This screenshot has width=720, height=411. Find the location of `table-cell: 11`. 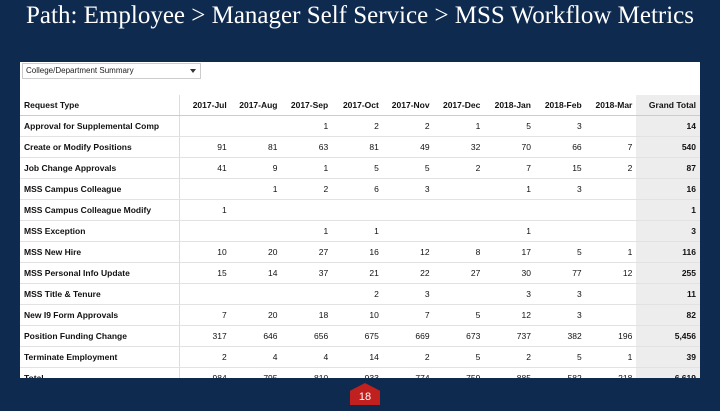

table-cell: 11 is located at coordinates (668, 294).